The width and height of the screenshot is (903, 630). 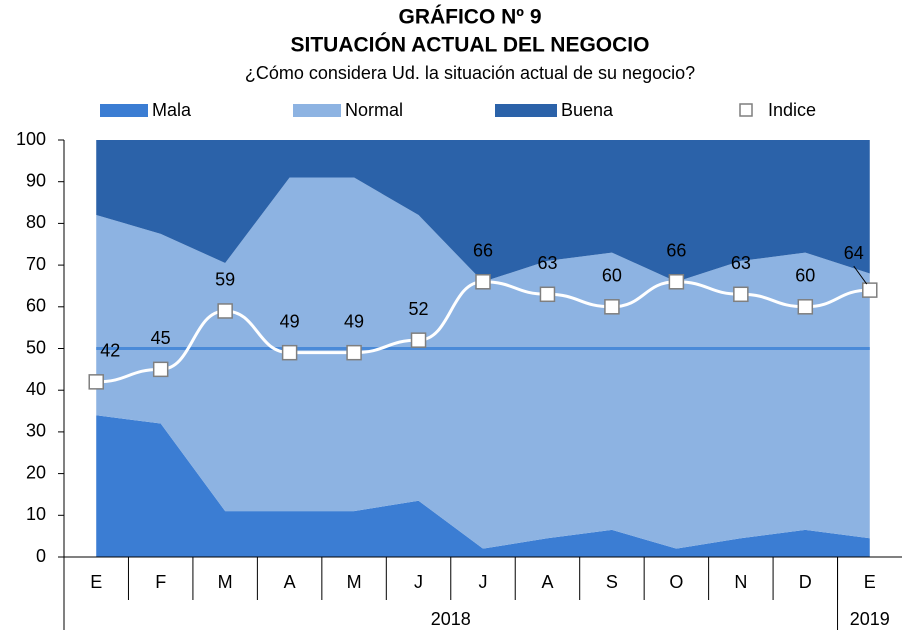 I want to click on y-tick-label: 20, so click(x=36, y=472).